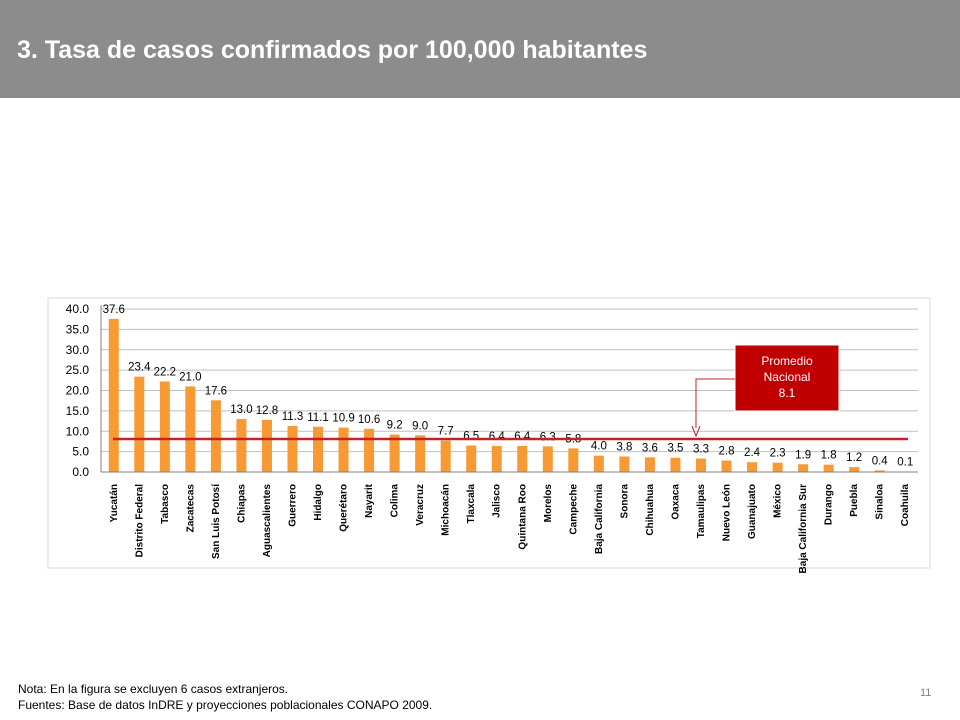 The image size is (960, 720). What do you see at coordinates (599, 447) in the screenshot?
I see `data-label: 4.0` at bounding box center [599, 447].